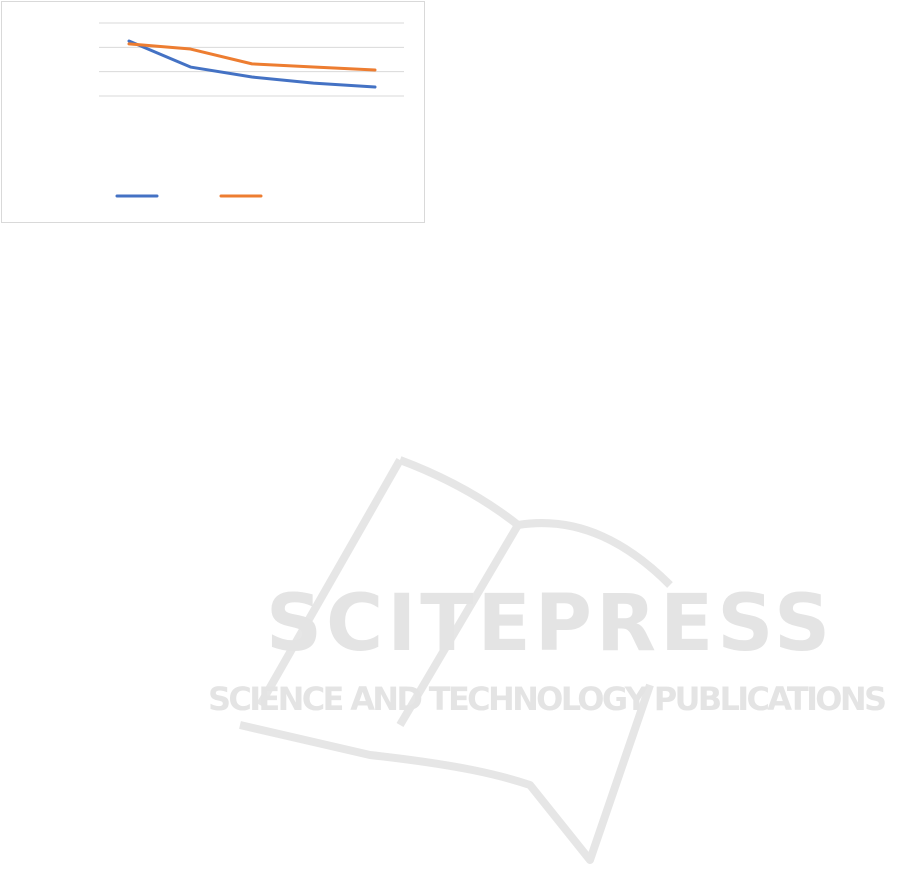 This screenshot has width=901, height=887. What do you see at coordinates (548, 699) in the screenshot?
I see `watermark-tagline: SCIENCE AND TECHNOLOGY PUBLICATIONS` at bounding box center [548, 699].